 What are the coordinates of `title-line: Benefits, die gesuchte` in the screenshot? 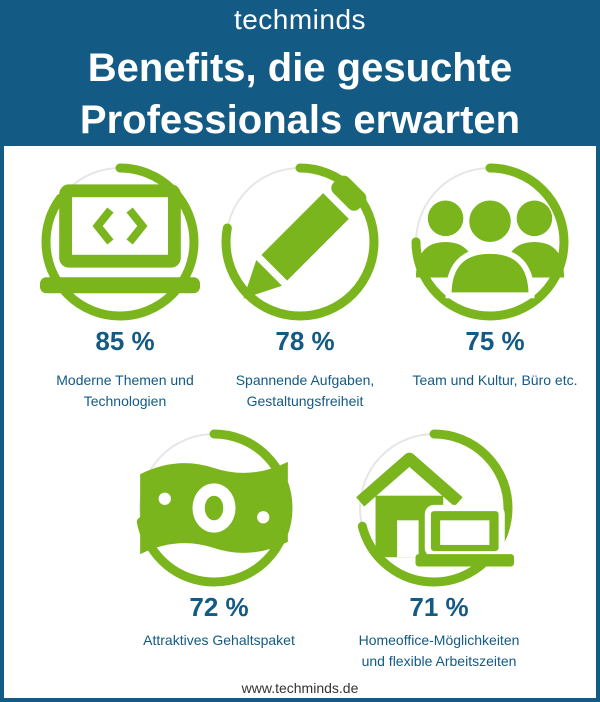 It's located at (300, 68).